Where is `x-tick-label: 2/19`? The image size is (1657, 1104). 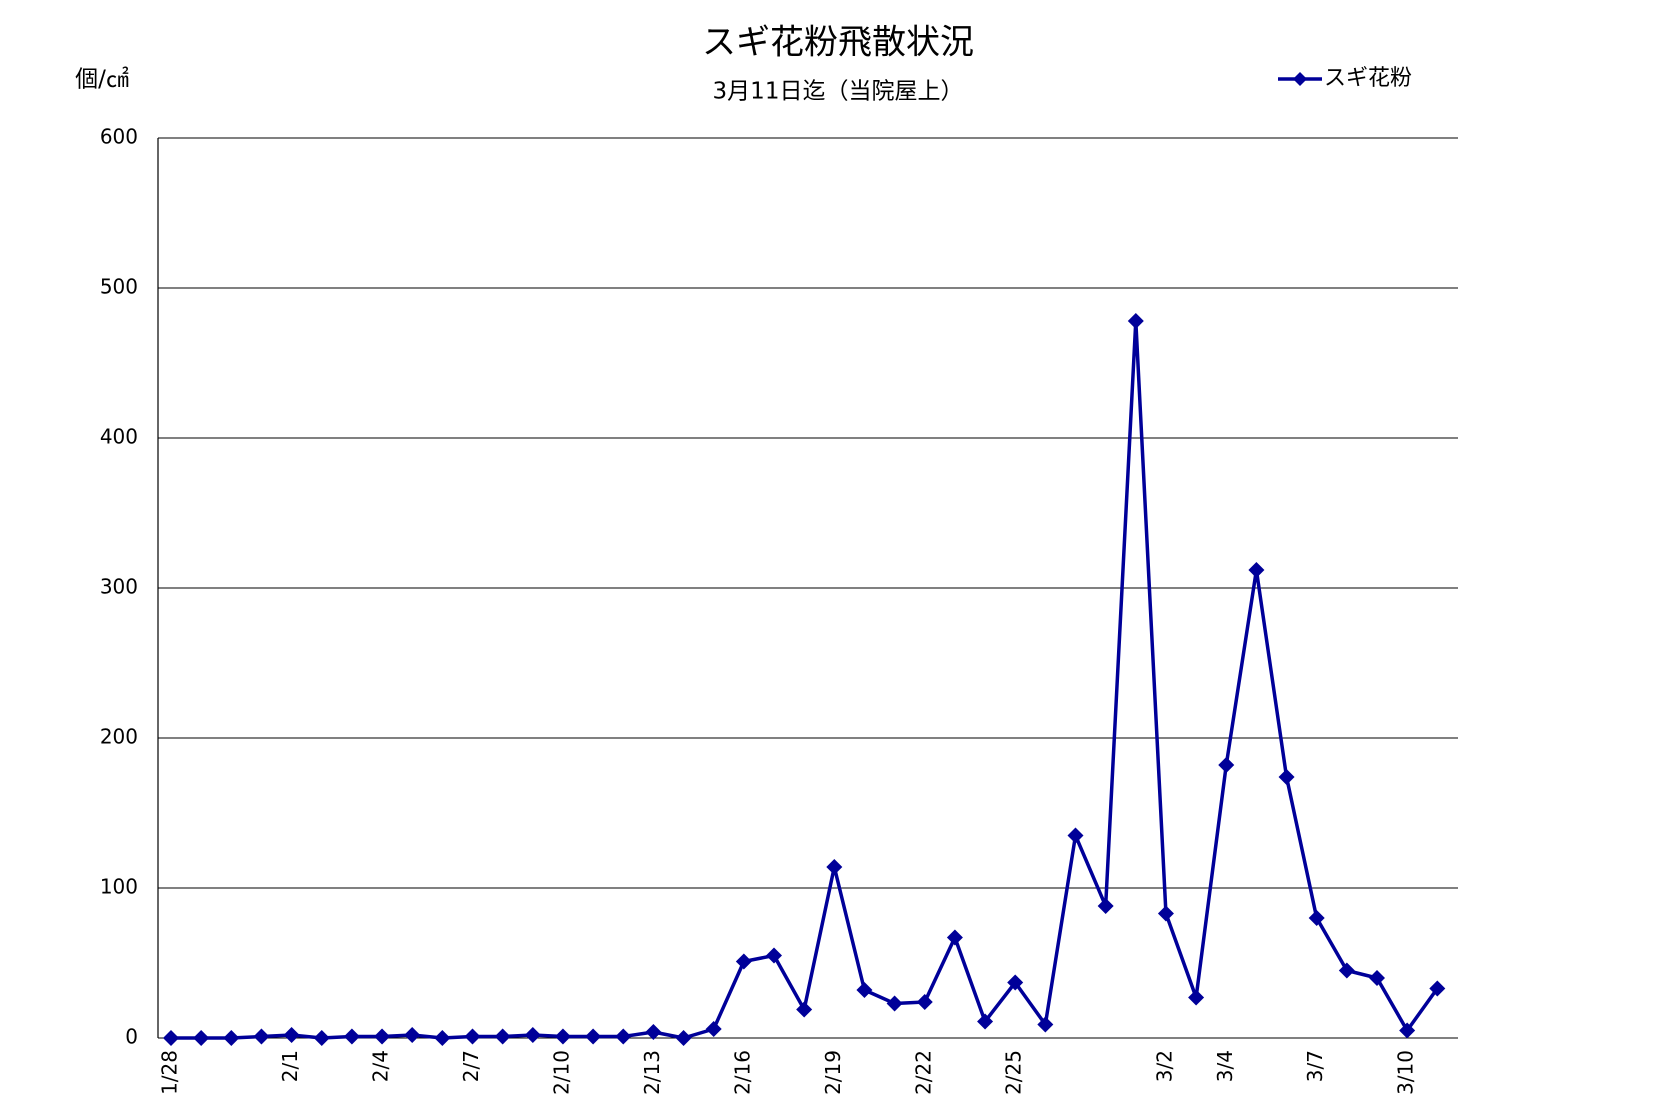
x-tick-label: 2/19 is located at coordinates (833, 1072).